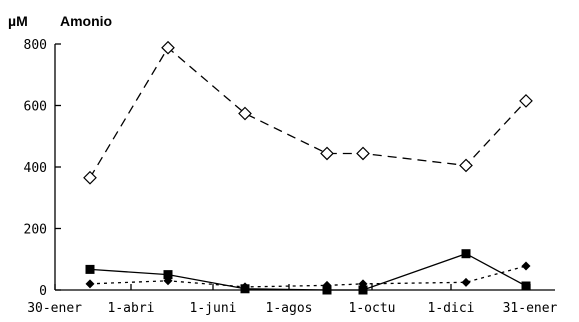  What do you see at coordinates (451, 308) in the screenshot?
I see `x-tick-label: 1-dici` at bounding box center [451, 308].